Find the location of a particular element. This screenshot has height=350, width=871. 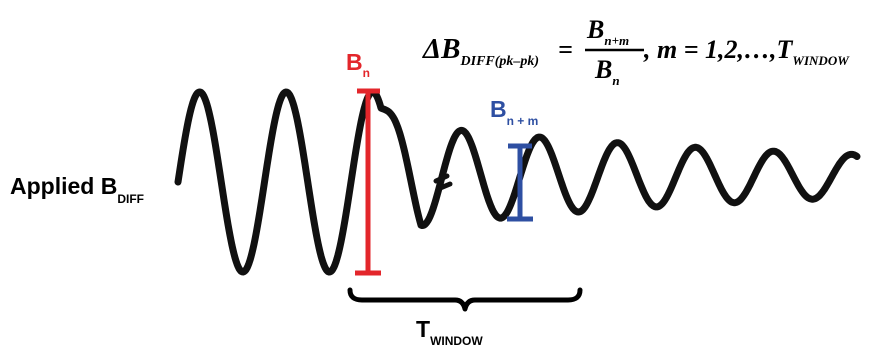

break-marks is located at coordinates (443, 182).